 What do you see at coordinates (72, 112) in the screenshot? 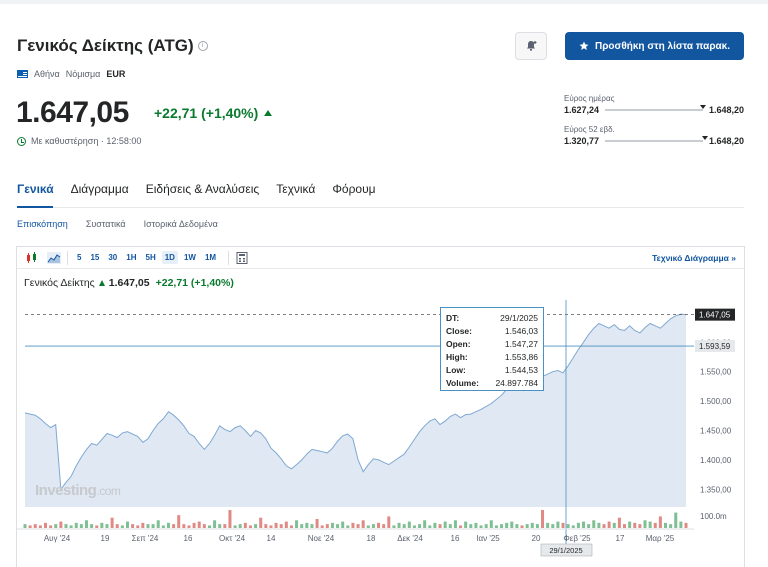
I see `last-price: 1.647,05` at bounding box center [72, 112].